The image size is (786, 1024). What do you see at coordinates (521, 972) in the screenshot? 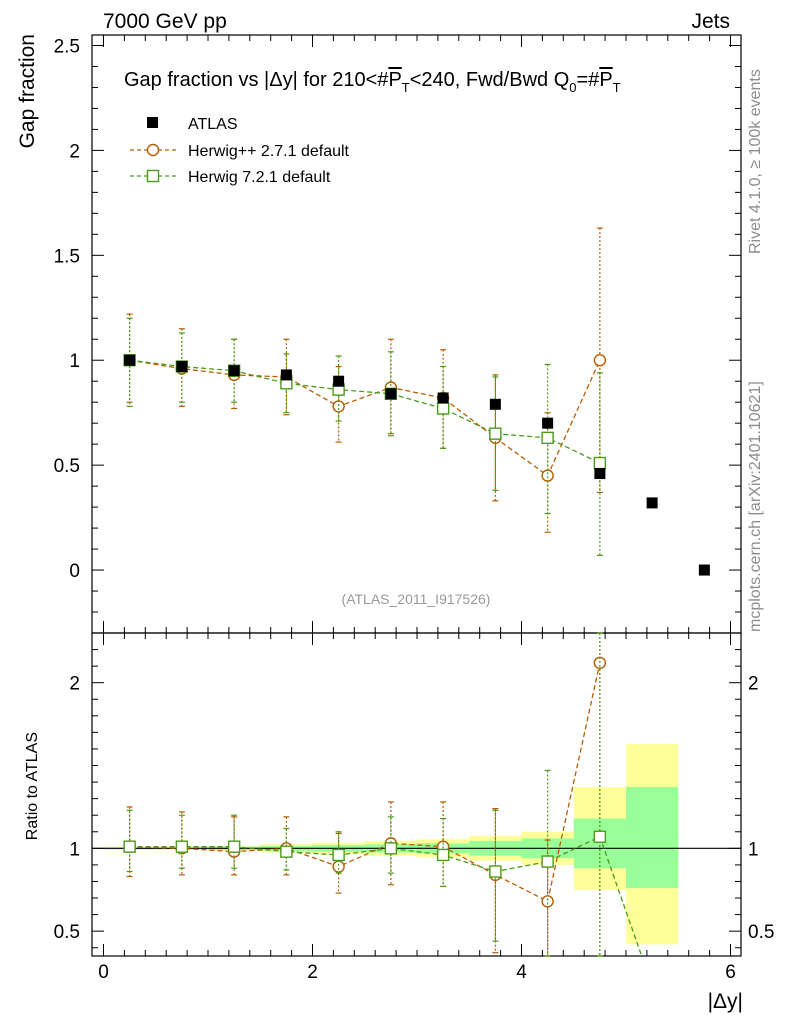
I see `x-tick-label: 4` at bounding box center [521, 972].